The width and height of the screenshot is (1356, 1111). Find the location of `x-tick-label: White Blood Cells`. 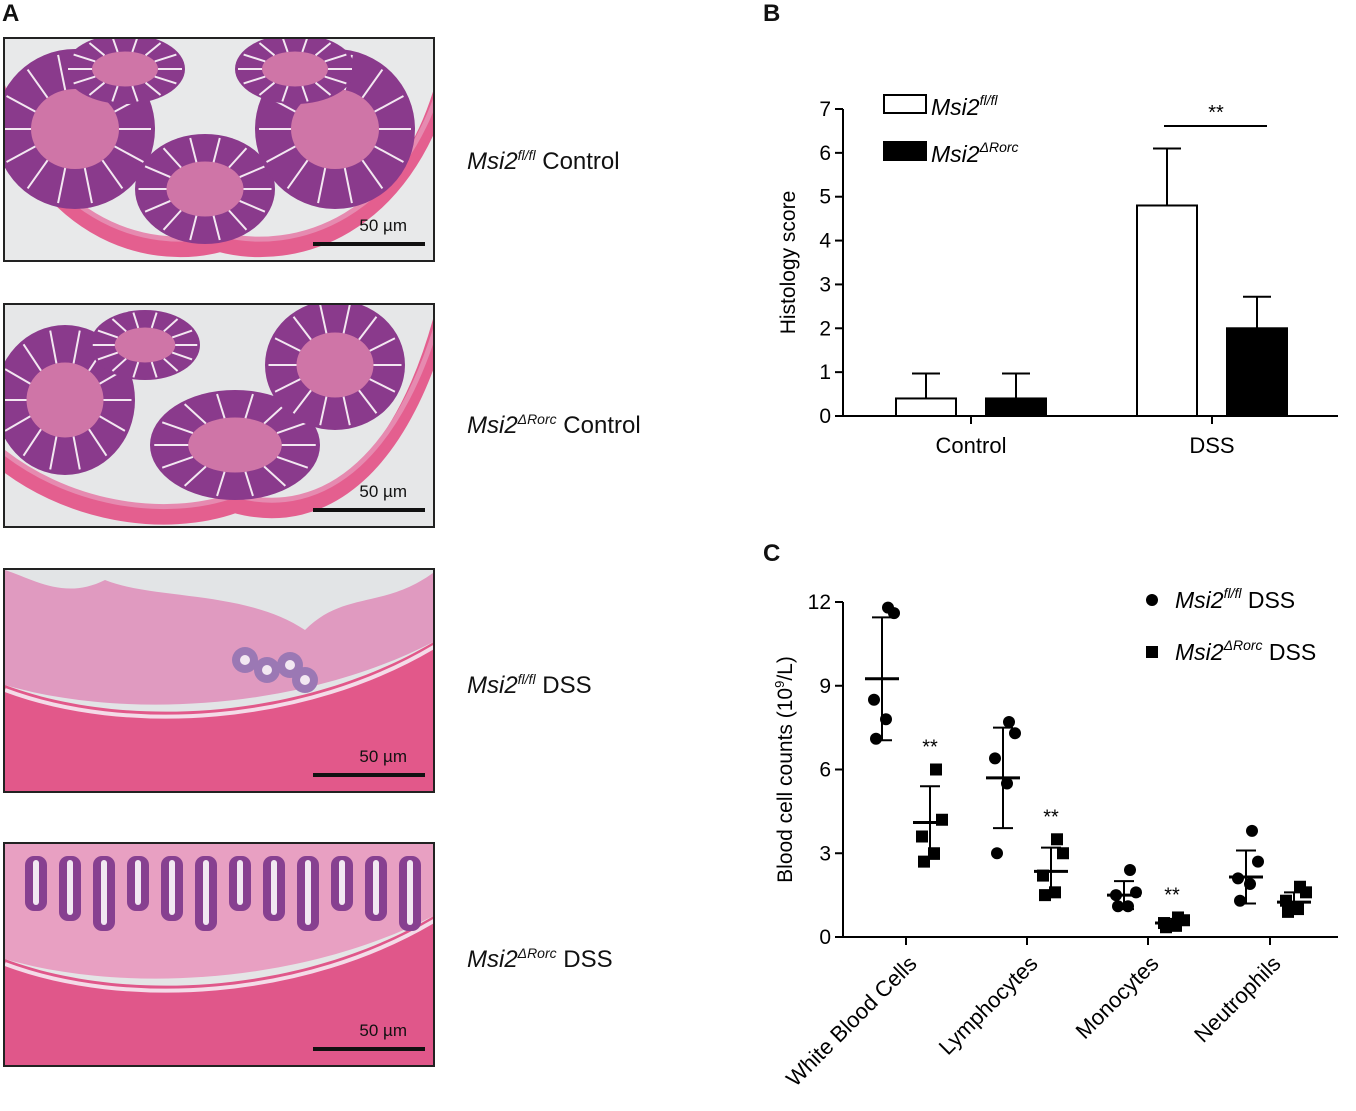

x-tick-label: White Blood Cells is located at coordinates (851, 1021).